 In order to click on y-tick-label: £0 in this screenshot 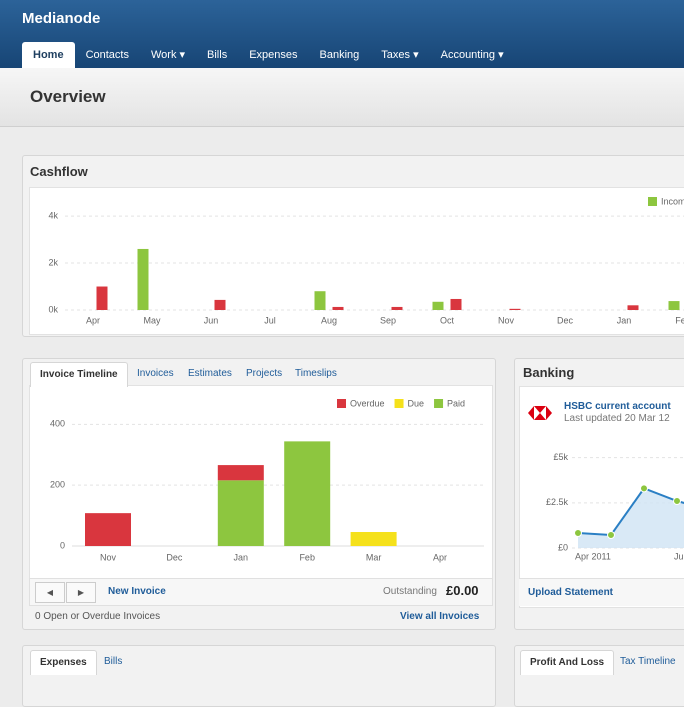, I will do `click(563, 547)`.